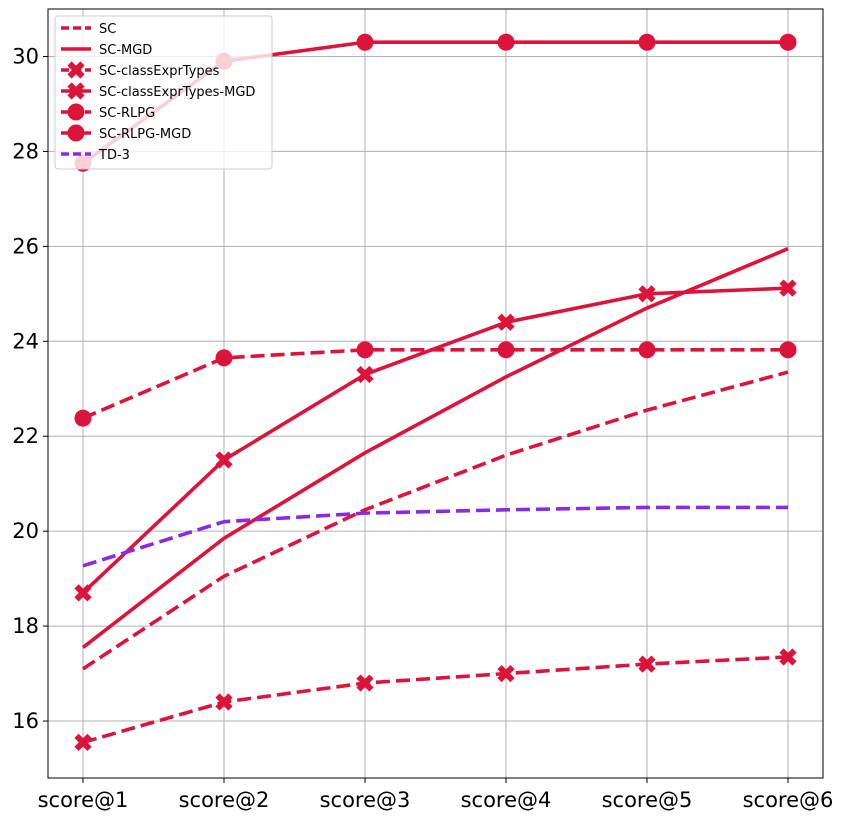 The height and width of the screenshot is (819, 845). I want to click on legend-label: SC-RLPG, so click(127, 113).